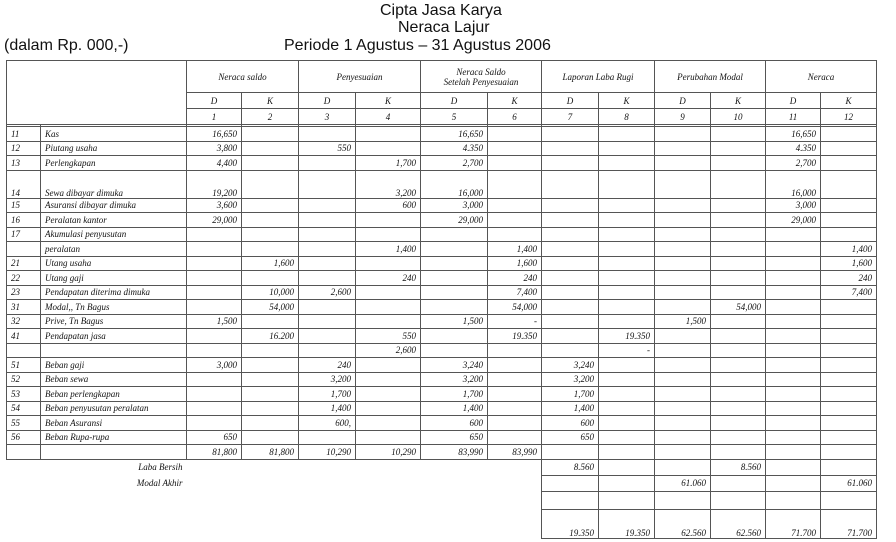 The image size is (896, 542). Describe the element at coordinates (598, 76) in the screenshot. I see `group-header-line: Laporan Laba Rugi` at that location.